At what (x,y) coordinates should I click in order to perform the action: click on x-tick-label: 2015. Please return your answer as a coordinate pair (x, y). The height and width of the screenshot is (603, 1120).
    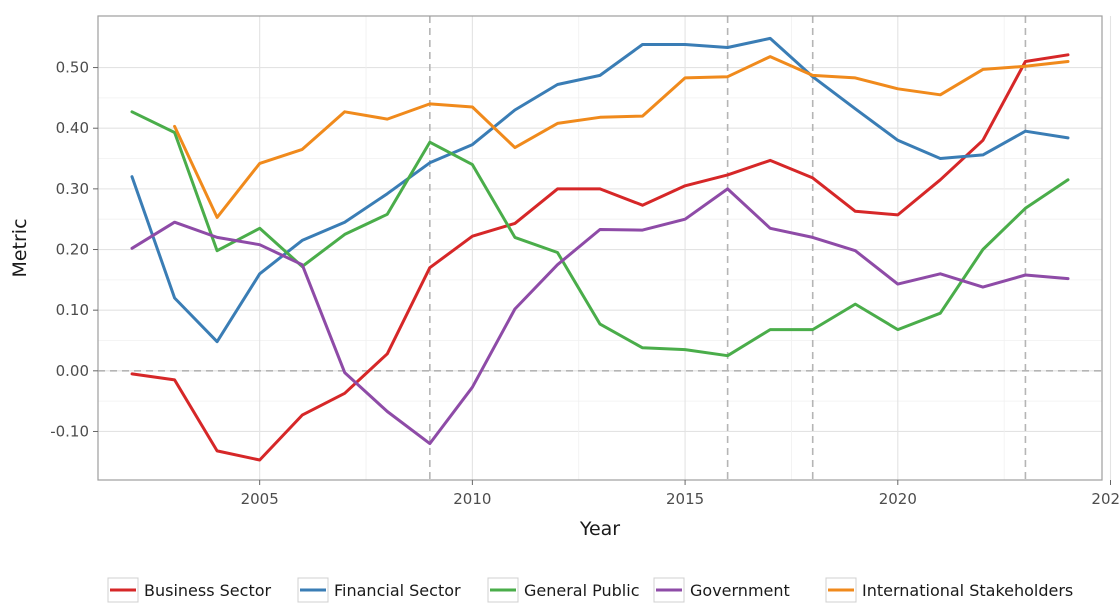
    Looking at the image, I should click on (685, 499).